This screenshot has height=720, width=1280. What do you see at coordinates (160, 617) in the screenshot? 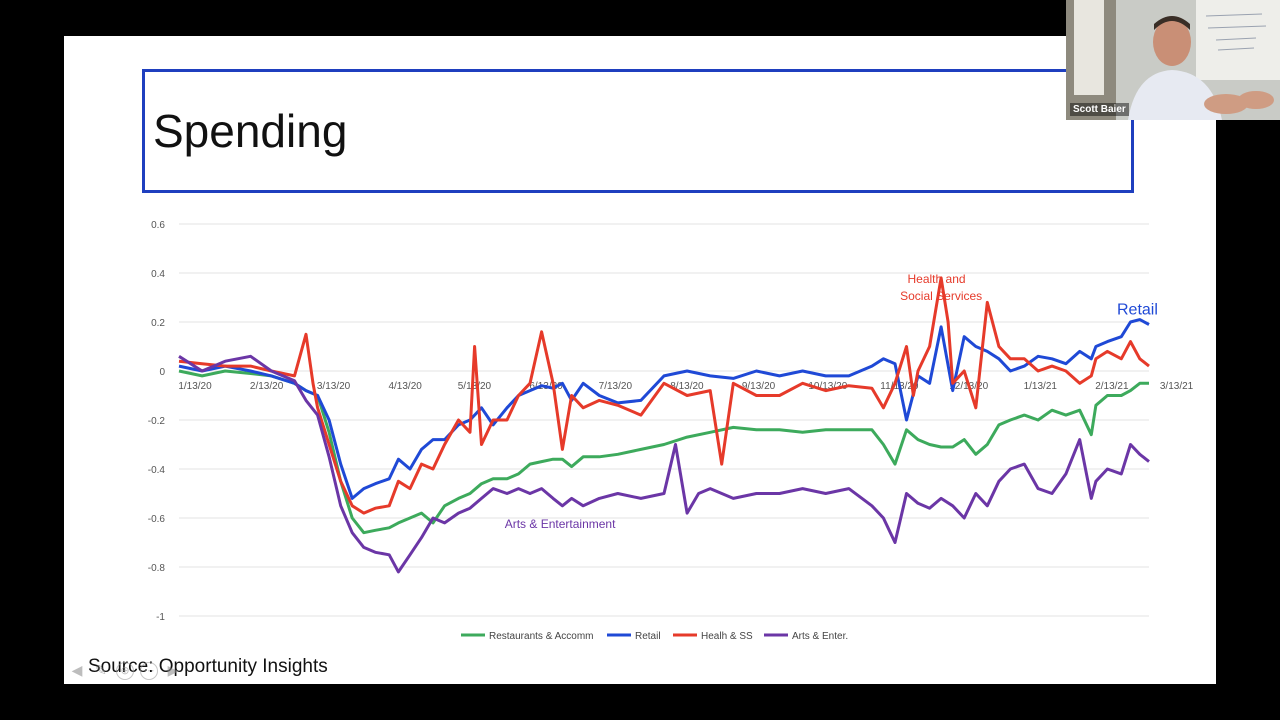
I see `y-tick-label: -1` at bounding box center [160, 617].